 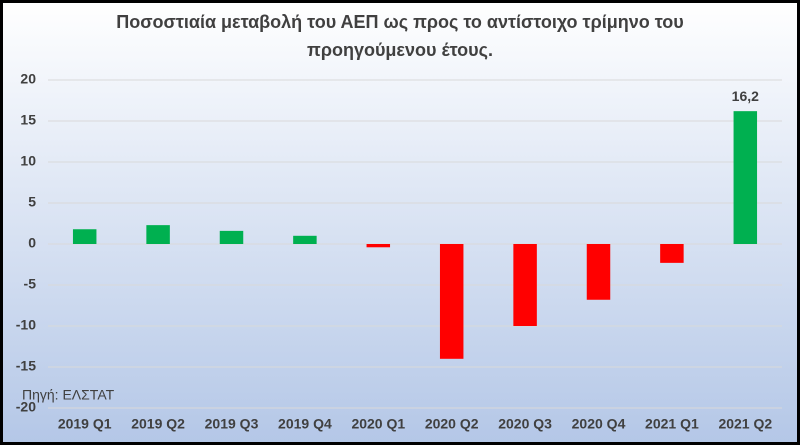 What do you see at coordinates (672, 424) in the screenshot?
I see `x-tick-label: 2021 Q1` at bounding box center [672, 424].